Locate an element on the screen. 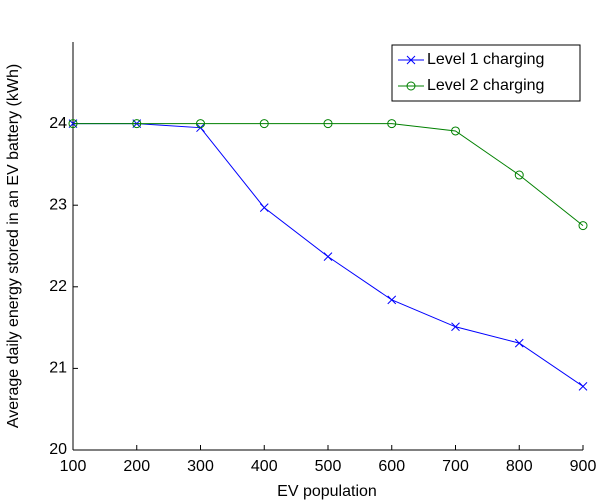  y-tick-label: 23 is located at coordinates (58, 204).